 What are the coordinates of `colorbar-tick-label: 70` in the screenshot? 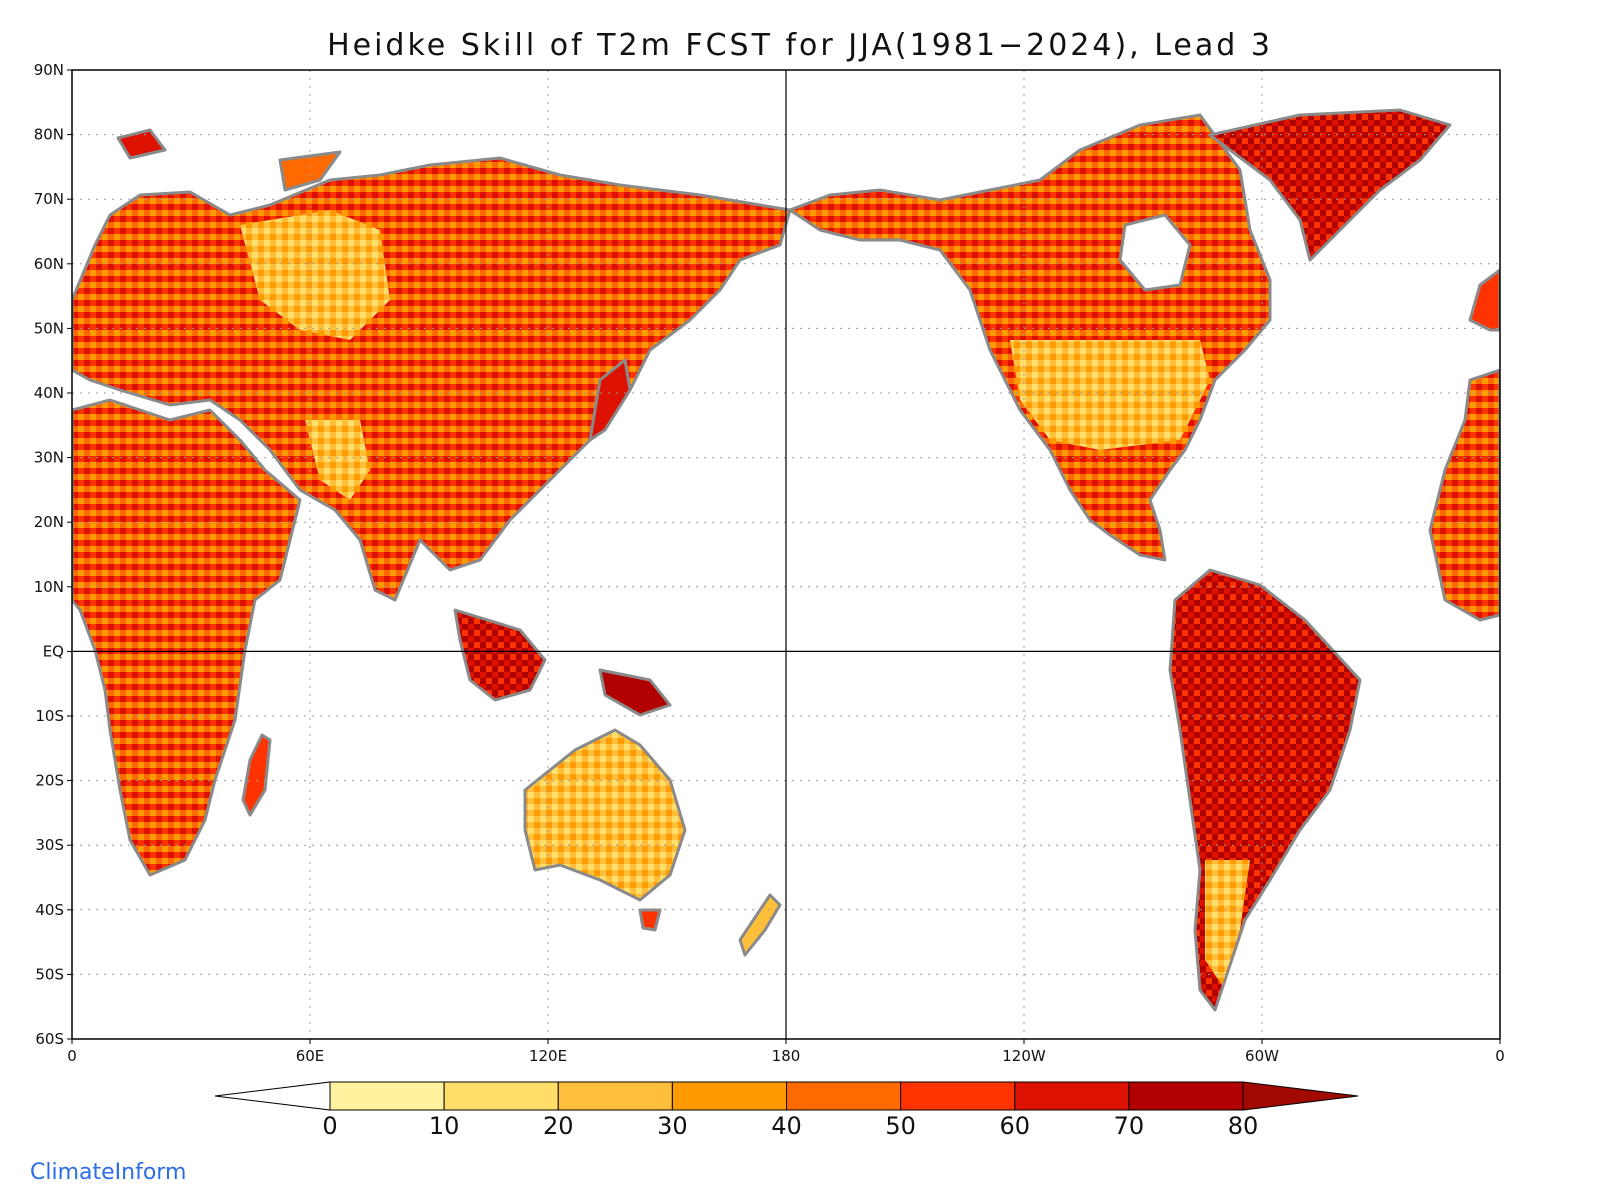 It's located at (1129, 1126).